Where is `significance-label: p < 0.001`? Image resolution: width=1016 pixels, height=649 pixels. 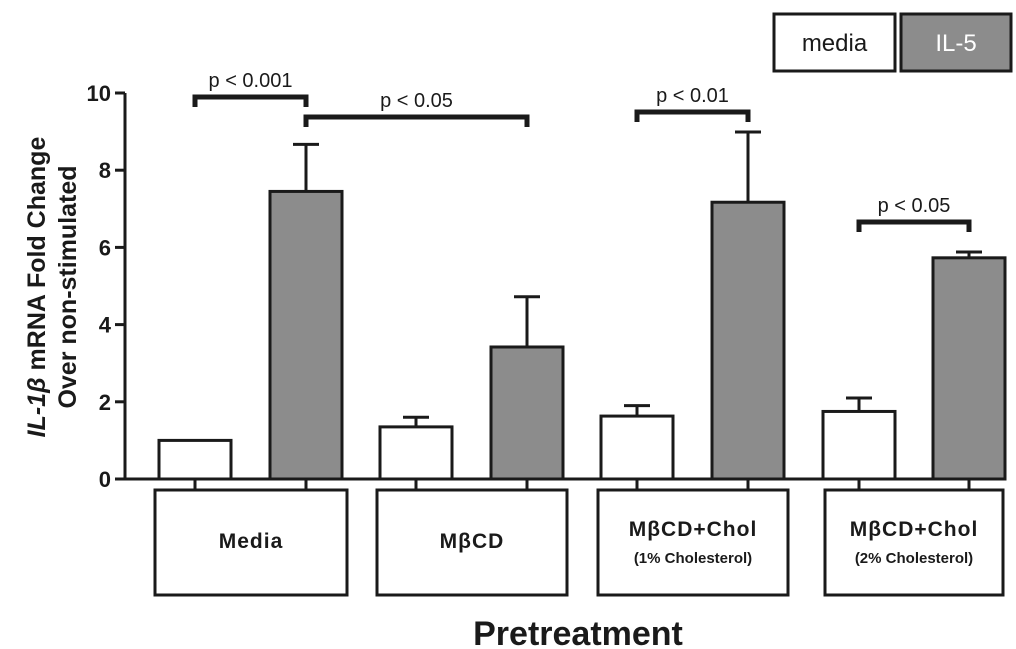
significance-label: p < 0.001 is located at coordinates (251, 81).